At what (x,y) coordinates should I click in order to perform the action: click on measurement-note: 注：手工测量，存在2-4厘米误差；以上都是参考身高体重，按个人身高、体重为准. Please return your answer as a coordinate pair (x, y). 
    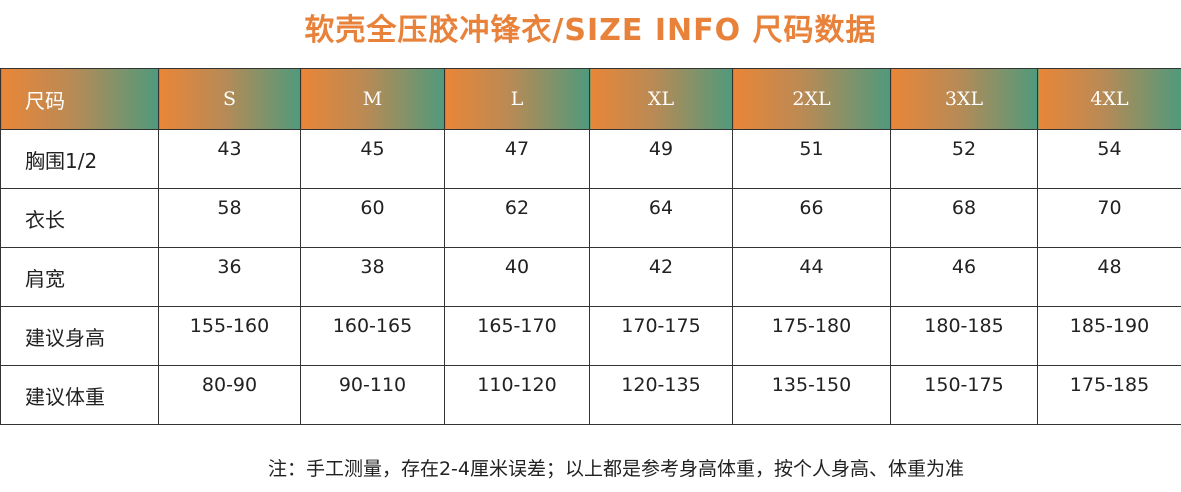
    Looking at the image, I should click on (616, 469).